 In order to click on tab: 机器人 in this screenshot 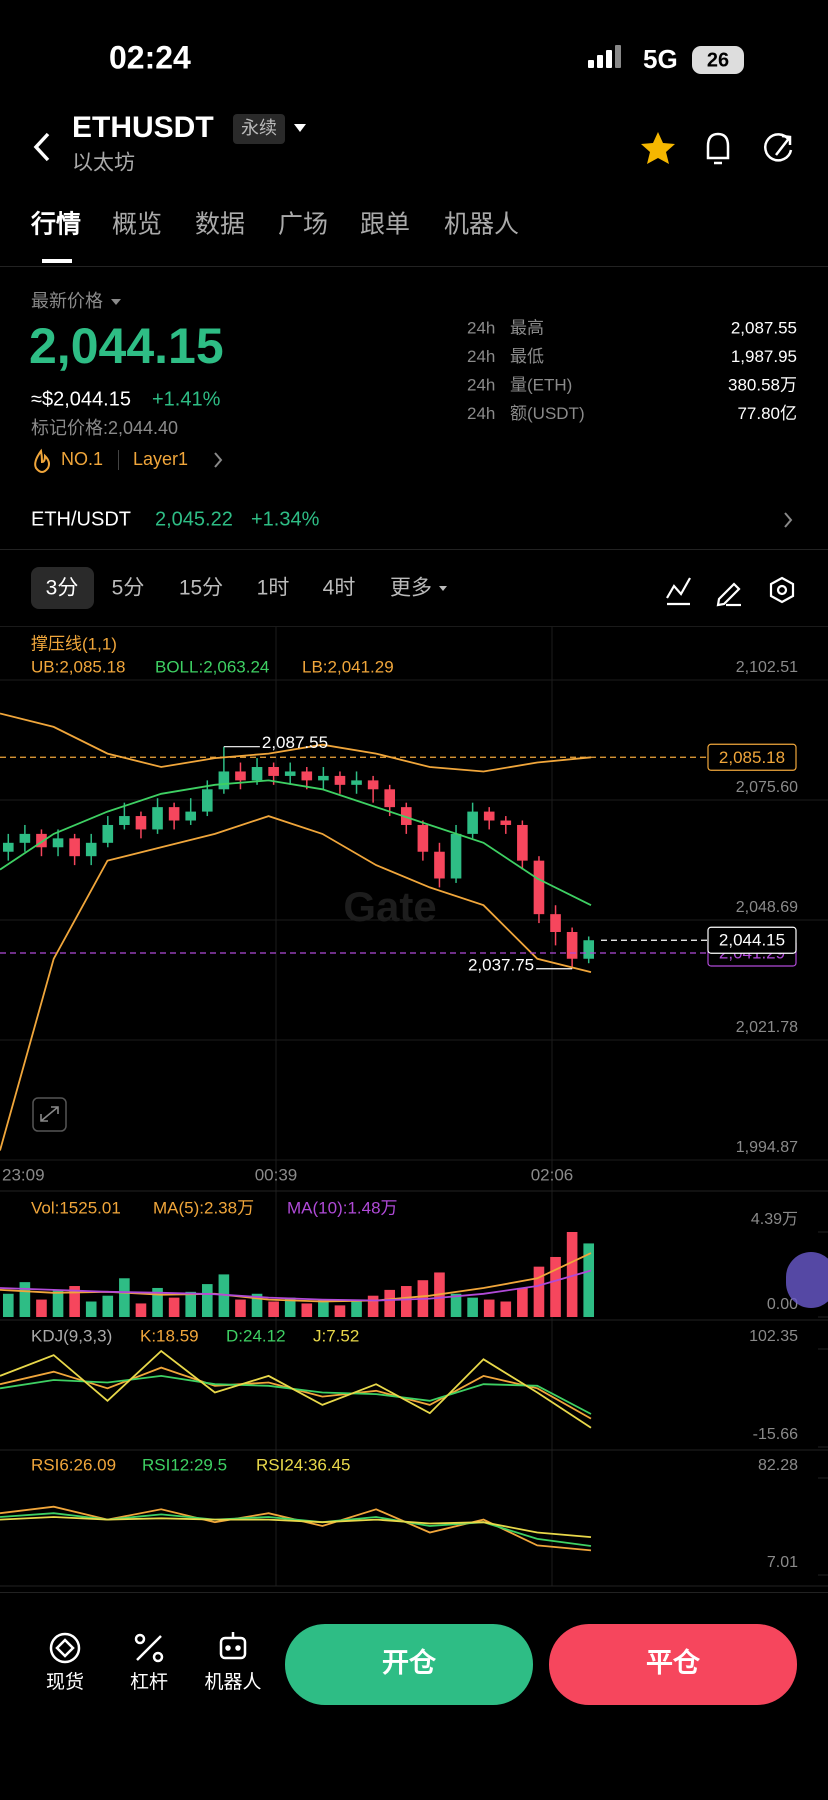, I will do `click(481, 225)`.